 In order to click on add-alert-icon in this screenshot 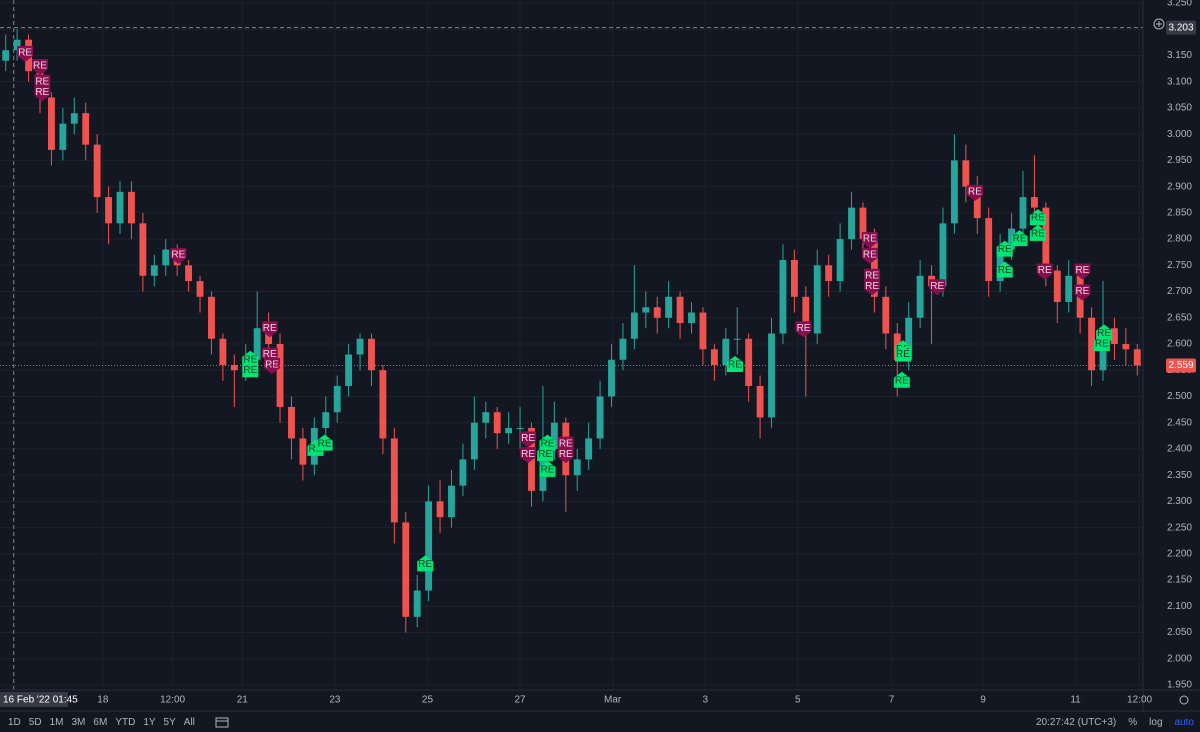, I will do `click(1159, 24)`.